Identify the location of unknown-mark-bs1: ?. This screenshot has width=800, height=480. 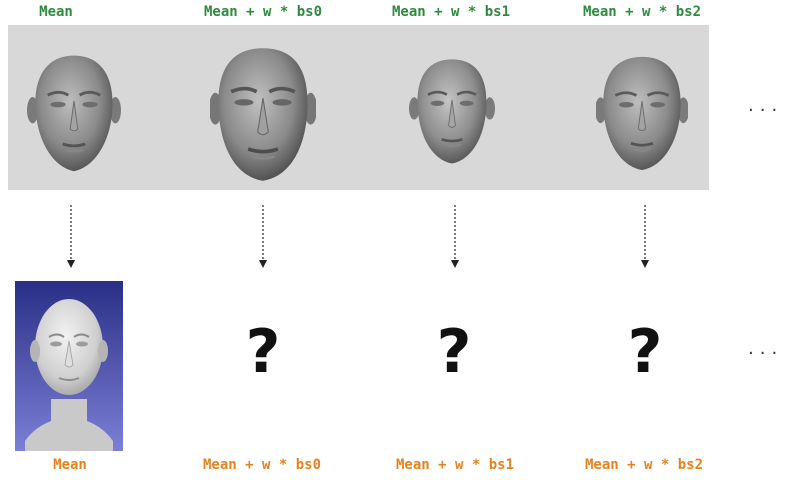
(454, 352).